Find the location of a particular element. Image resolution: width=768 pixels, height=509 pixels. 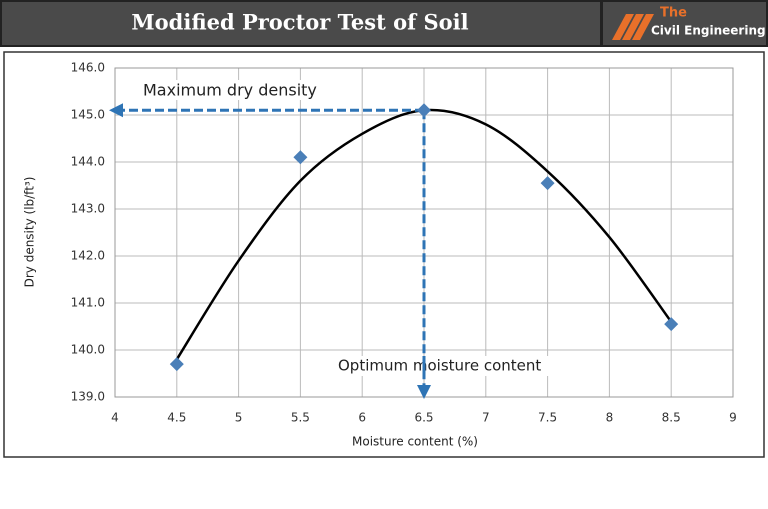

header-bar is located at coordinates (301, 23).